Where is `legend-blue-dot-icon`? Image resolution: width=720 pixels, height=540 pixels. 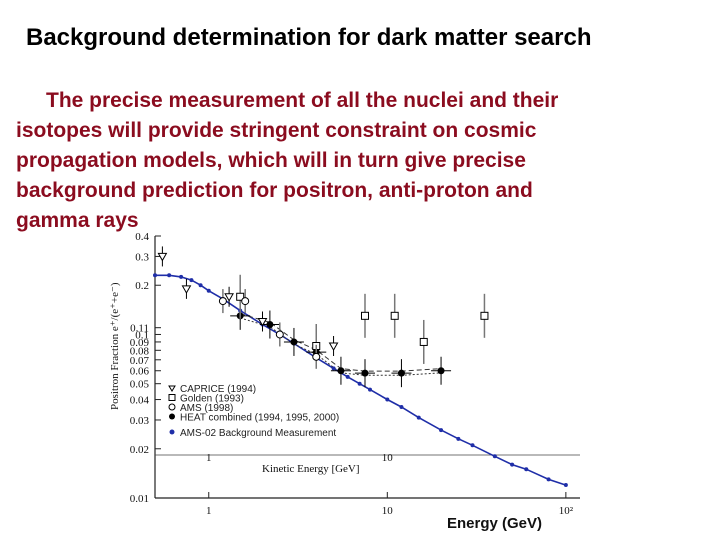 legend-blue-dot-icon is located at coordinates (172, 432).